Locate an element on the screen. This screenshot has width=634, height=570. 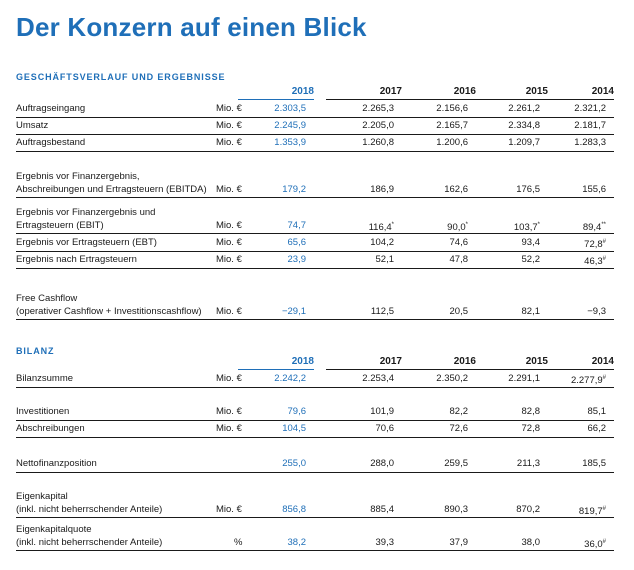
value-2014: 66,2 is located at coordinates (597, 428).